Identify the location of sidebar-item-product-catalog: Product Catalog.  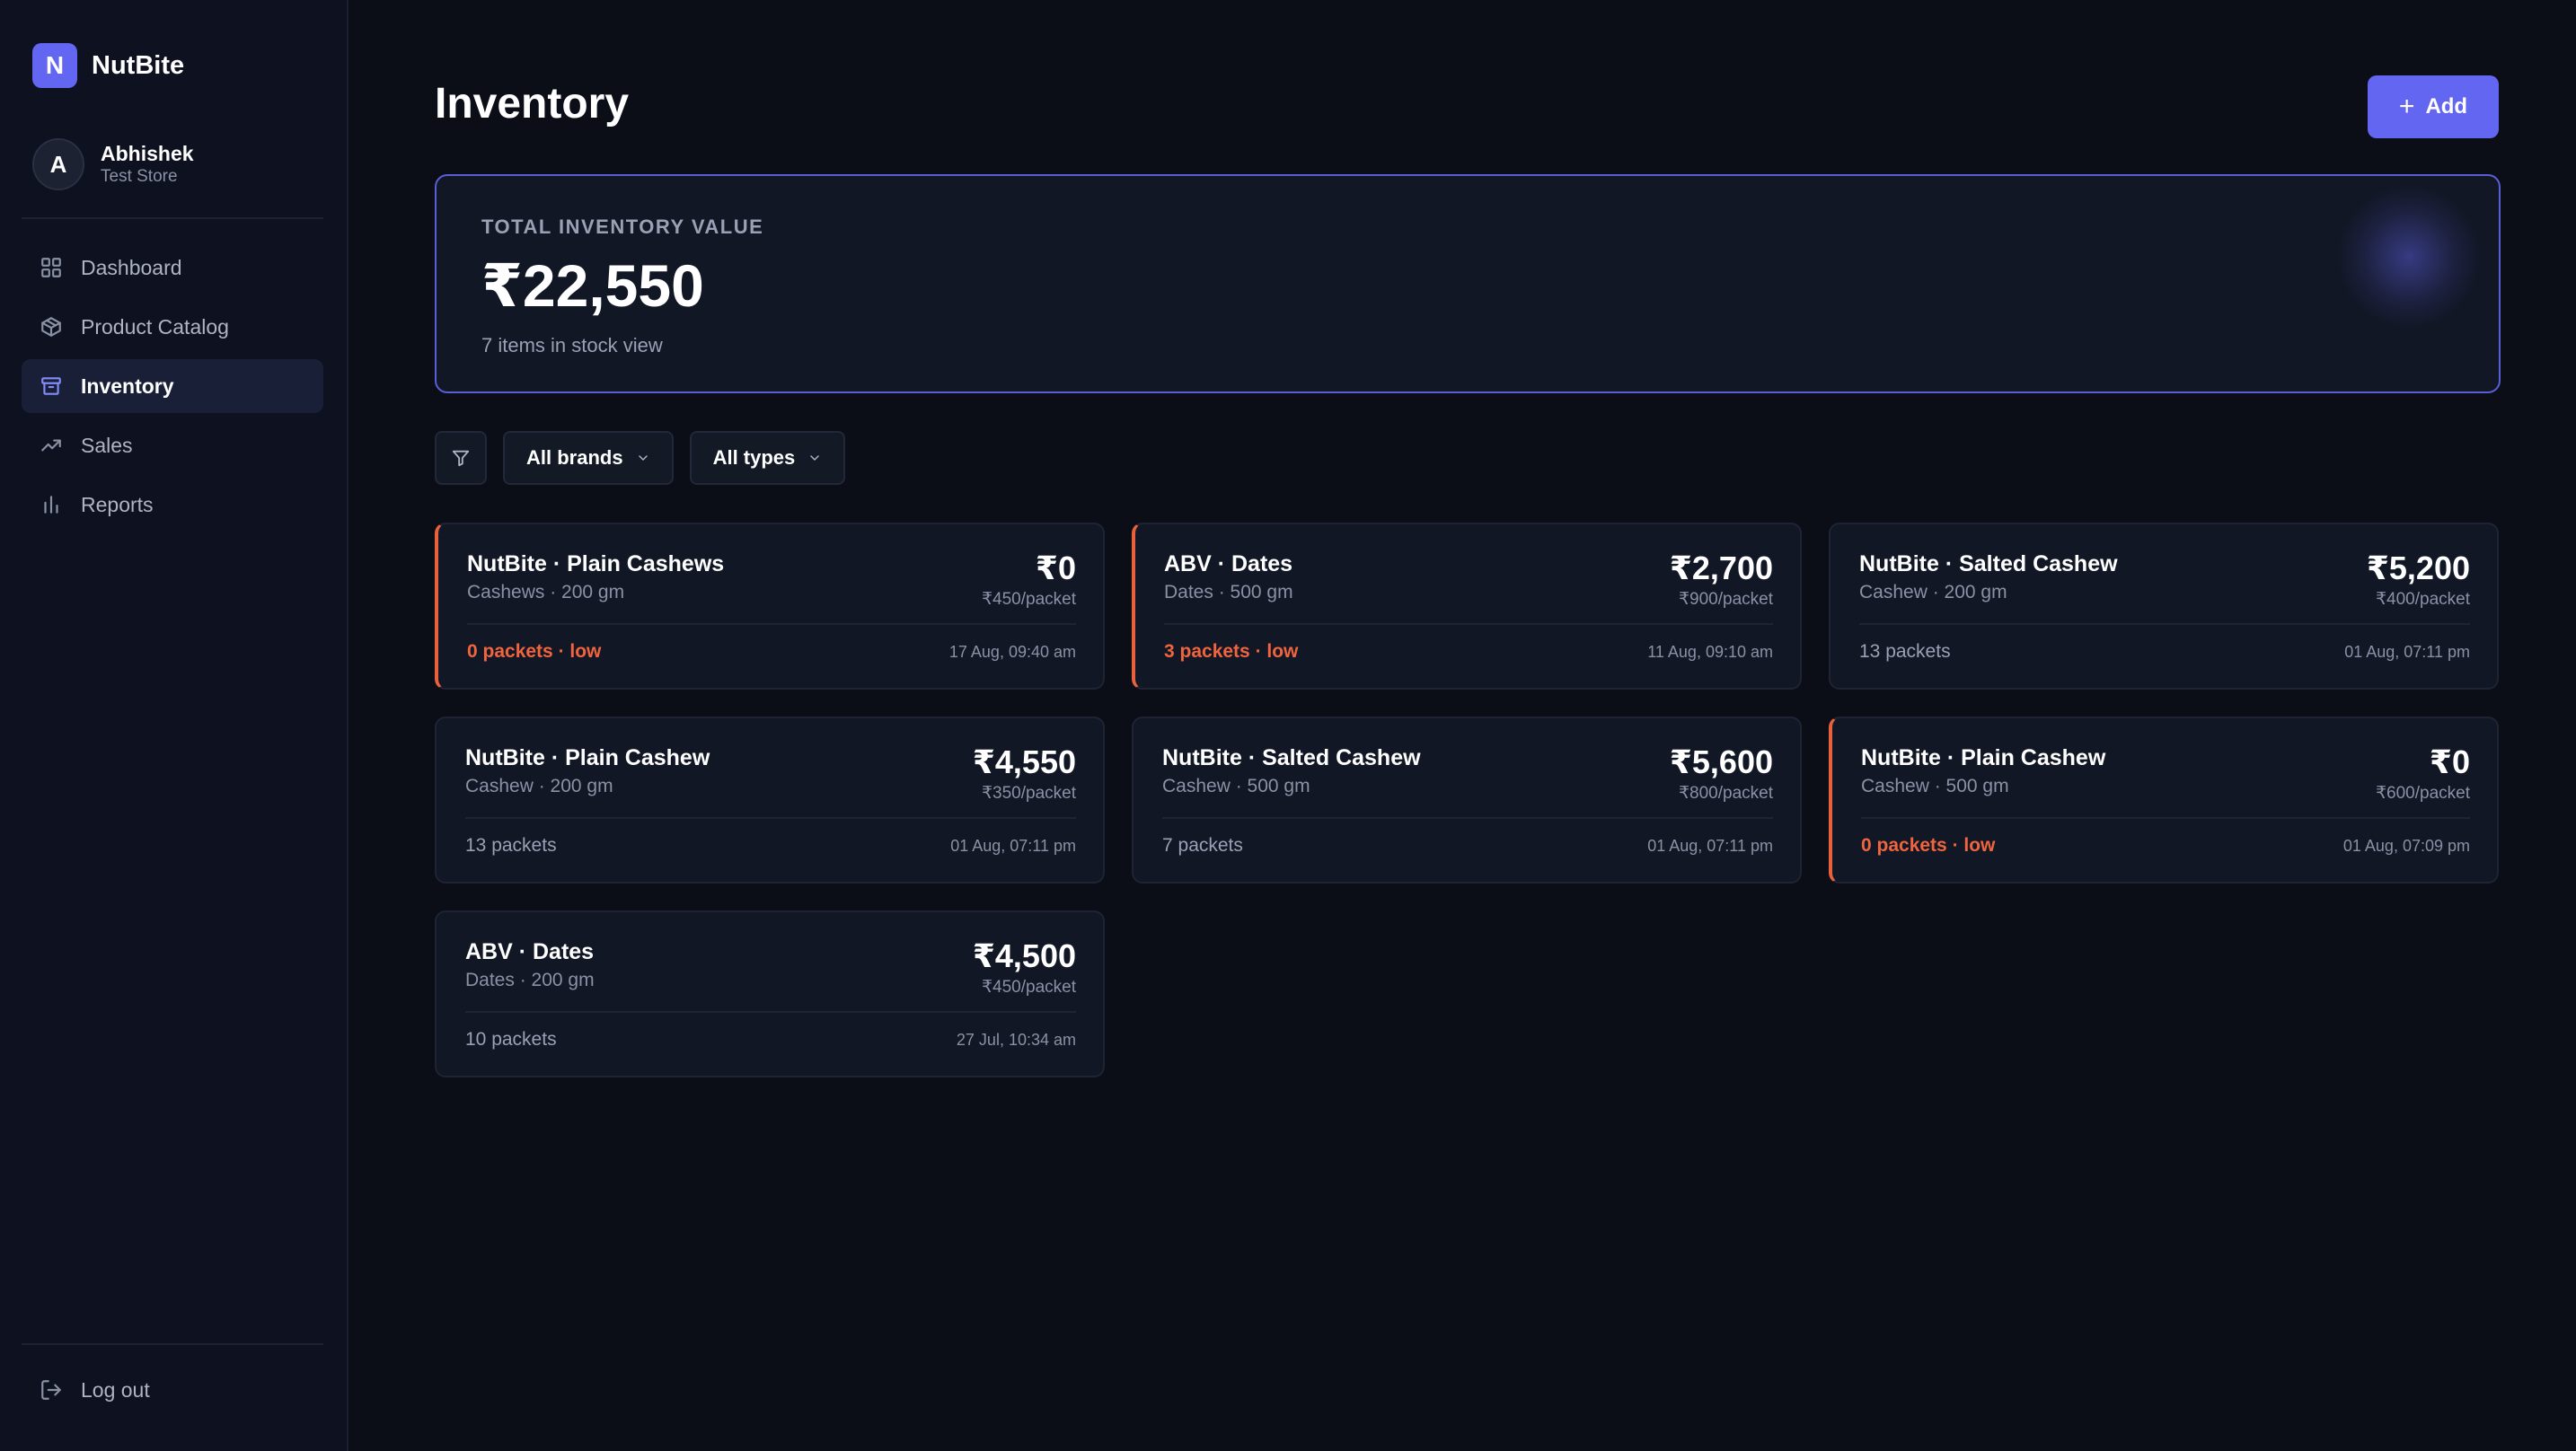
(172, 327).